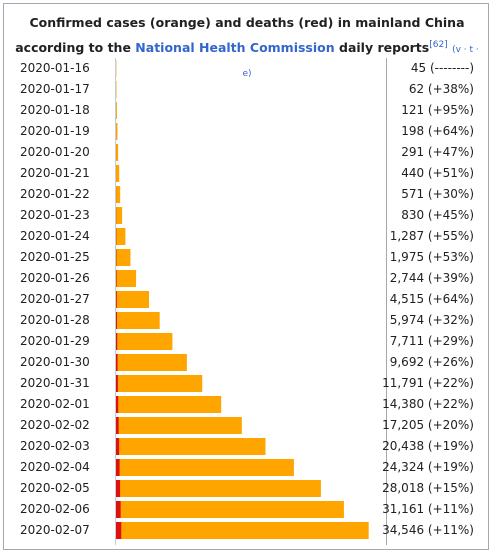 The height and width of the screenshot is (555, 494). What do you see at coordinates (432, 299) in the screenshot?
I see `value-label: 4,515 (+64%)` at bounding box center [432, 299].